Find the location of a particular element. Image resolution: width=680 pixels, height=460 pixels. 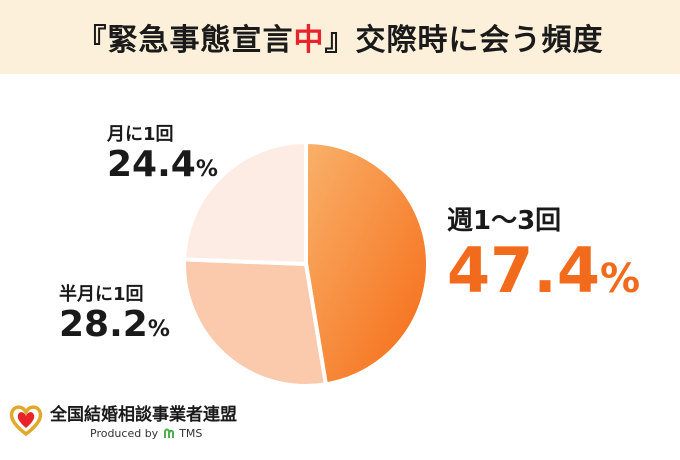

label-semimonthly: 半月に1回 28.2% is located at coordinates (114, 312).